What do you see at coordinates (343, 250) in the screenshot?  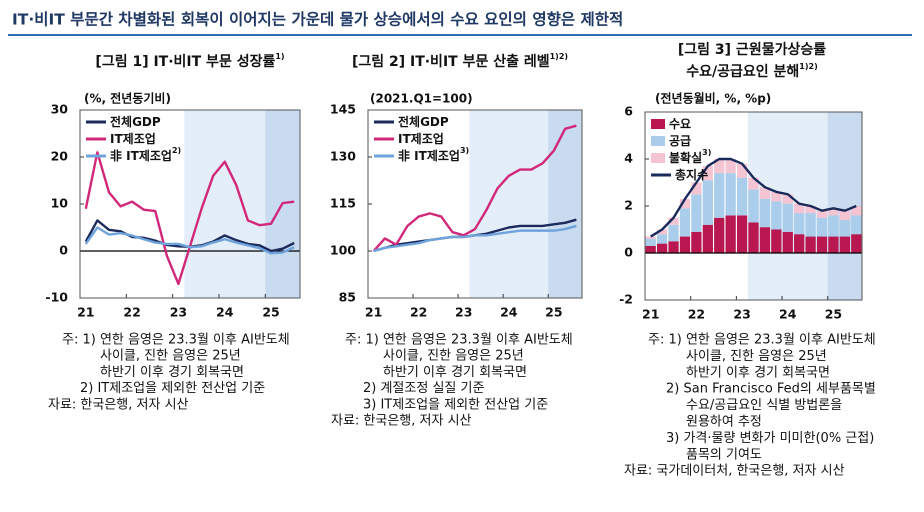 I see `y-tick-label: 100` at bounding box center [343, 250].